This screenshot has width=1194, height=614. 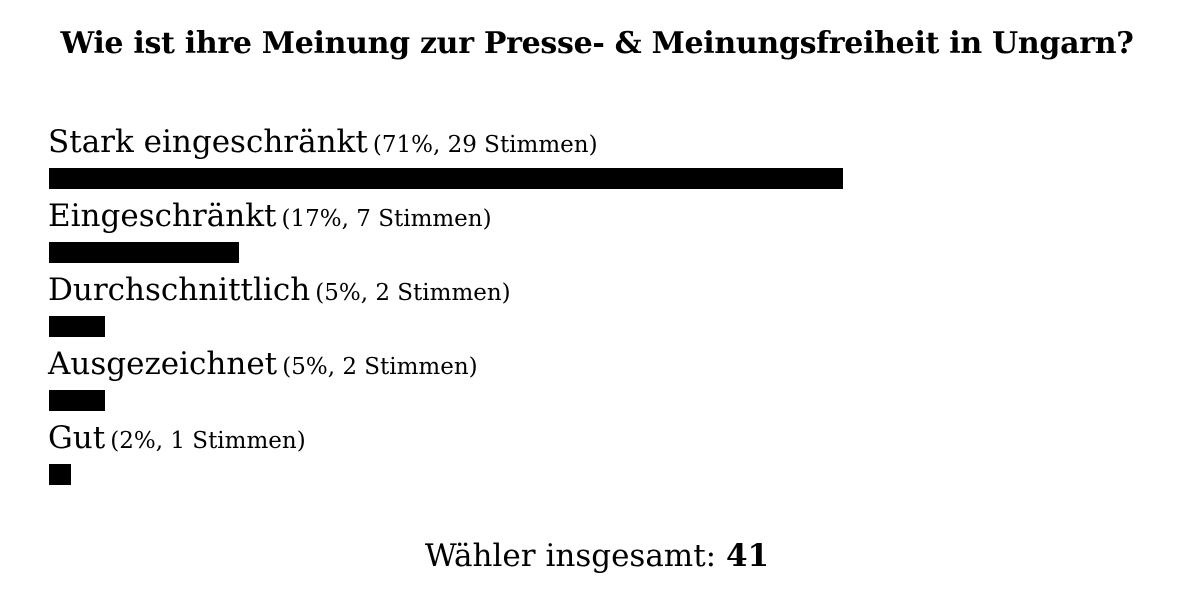 I want to click on option-label: Ausgezeichnet, so click(x=163, y=364).